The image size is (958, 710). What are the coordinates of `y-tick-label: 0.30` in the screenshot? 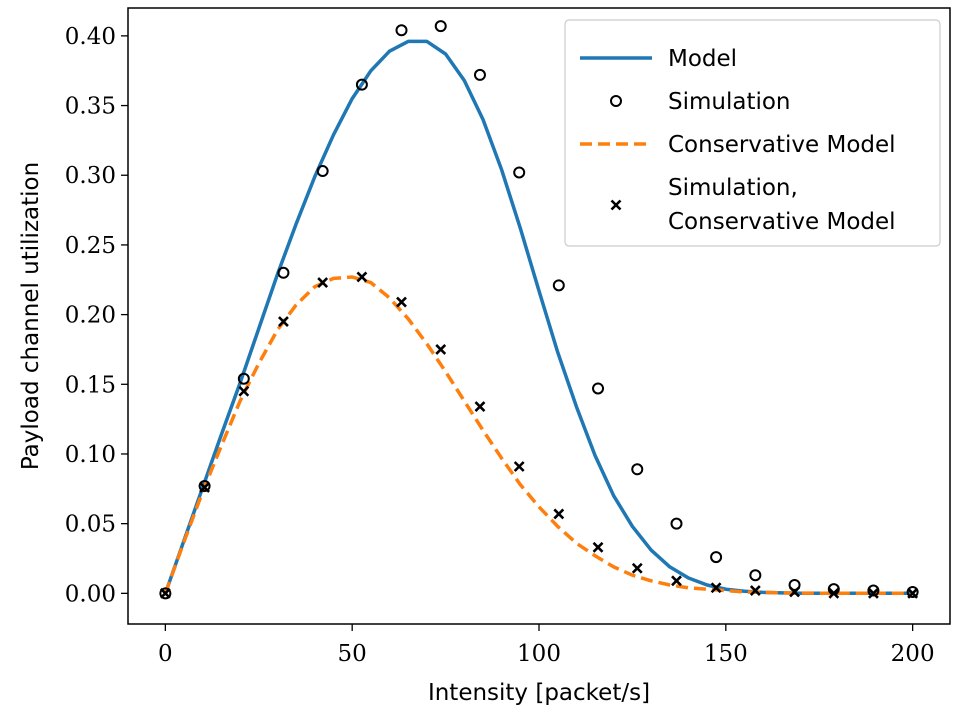 It's located at (90, 176).